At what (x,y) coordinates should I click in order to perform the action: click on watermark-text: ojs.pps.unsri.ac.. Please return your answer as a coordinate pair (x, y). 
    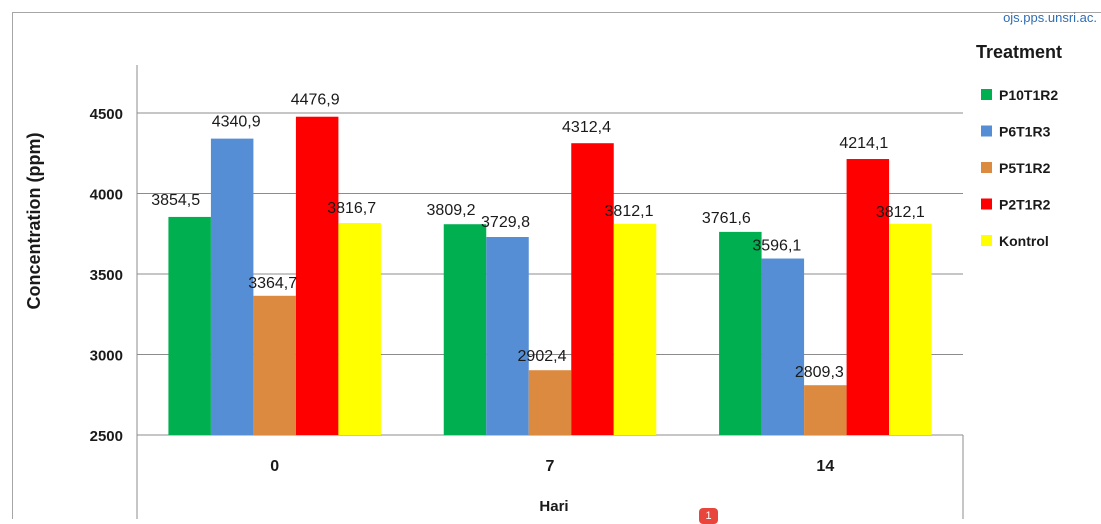
    Looking at the image, I should click on (1050, 17).